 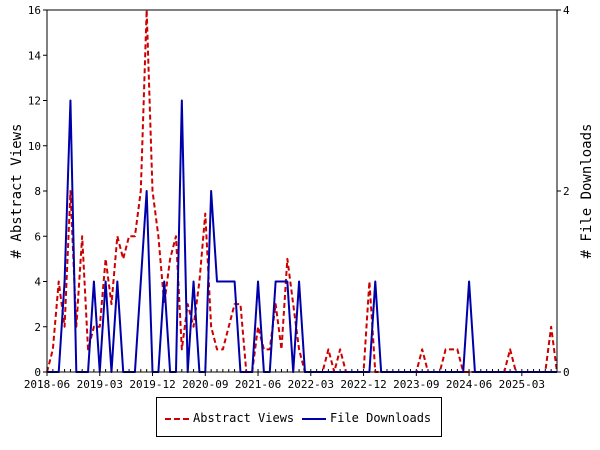 I want to click on y-tick-label: 6, so click(x=37, y=236).